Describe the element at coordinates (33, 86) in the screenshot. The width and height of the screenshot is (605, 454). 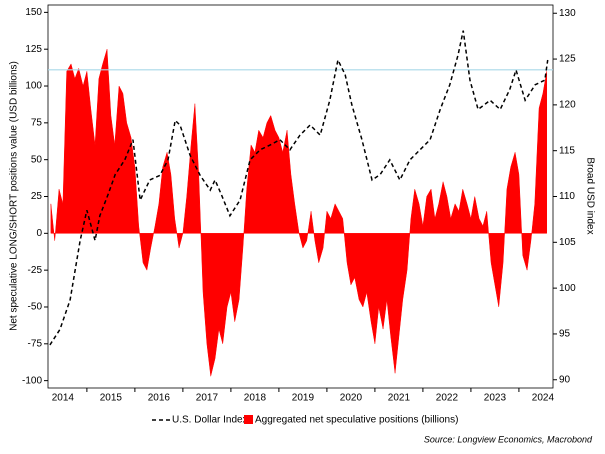
I see `y-tick-label: 100` at that location.